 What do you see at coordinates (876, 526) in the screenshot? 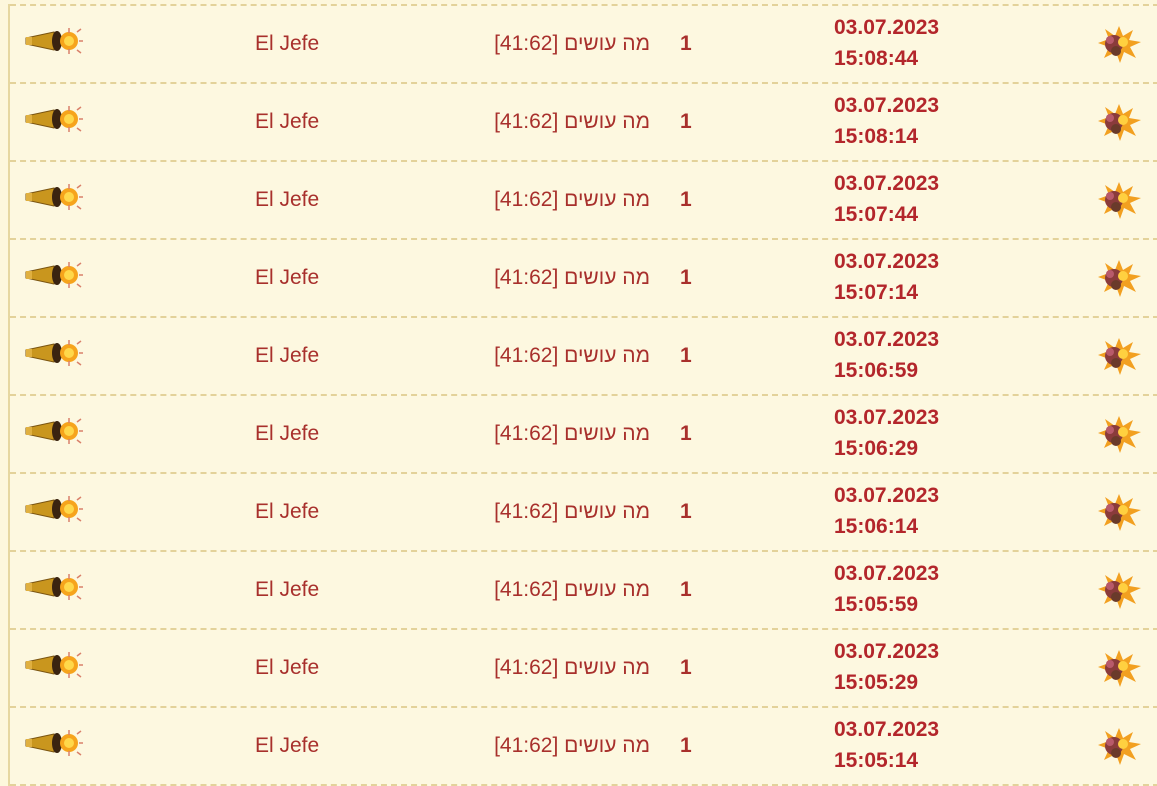
I see `time: 15:06:14` at bounding box center [876, 526].